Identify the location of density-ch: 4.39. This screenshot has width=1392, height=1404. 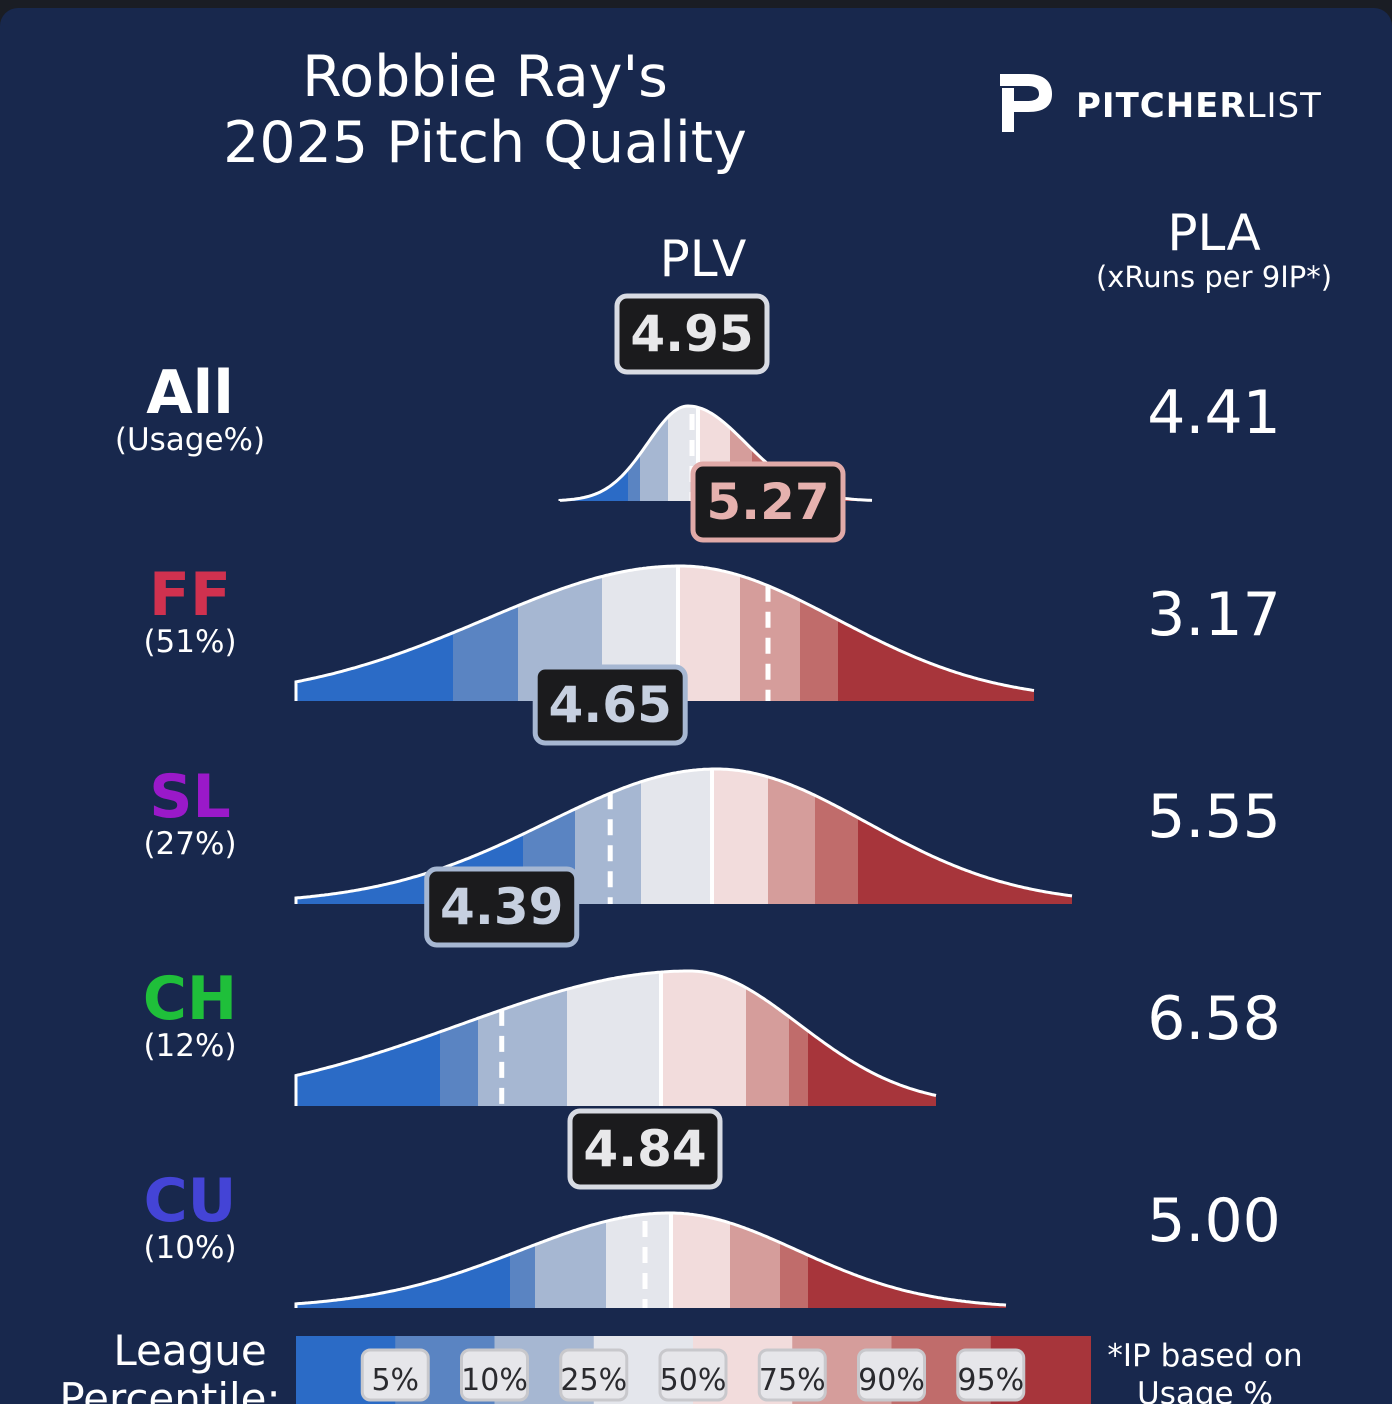
(615, 986).